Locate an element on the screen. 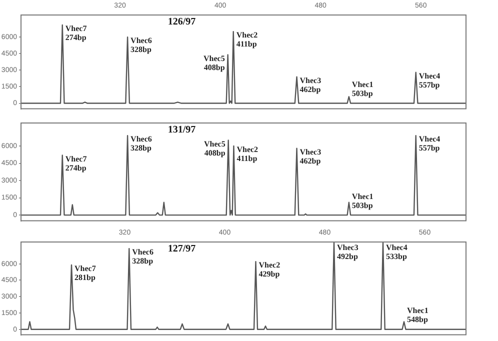  annotation: Vhec2 429bp is located at coordinates (269, 269).